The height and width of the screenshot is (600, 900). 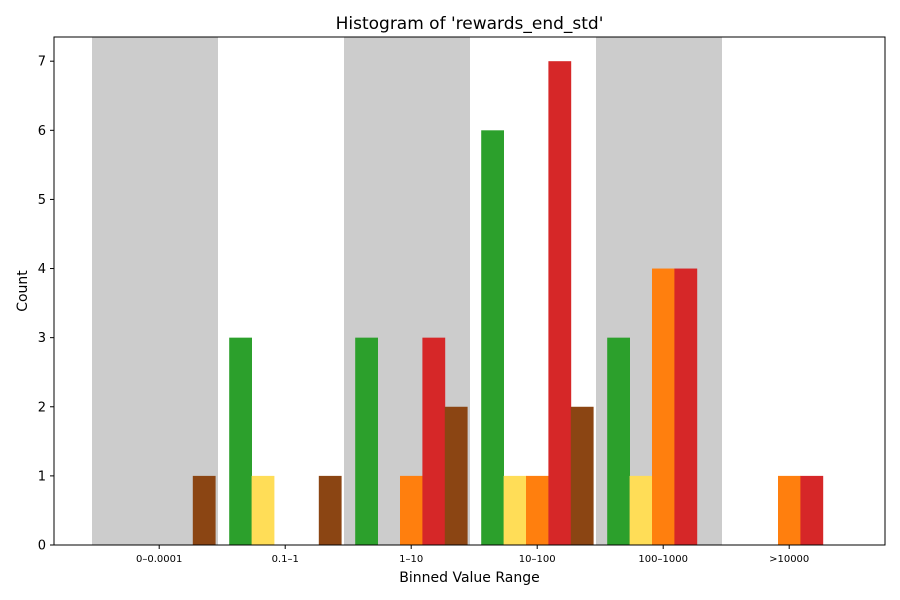 What do you see at coordinates (663, 559) in the screenshot?
I see `x-tick-label: 100–1000` at bounding box center [663, 559].